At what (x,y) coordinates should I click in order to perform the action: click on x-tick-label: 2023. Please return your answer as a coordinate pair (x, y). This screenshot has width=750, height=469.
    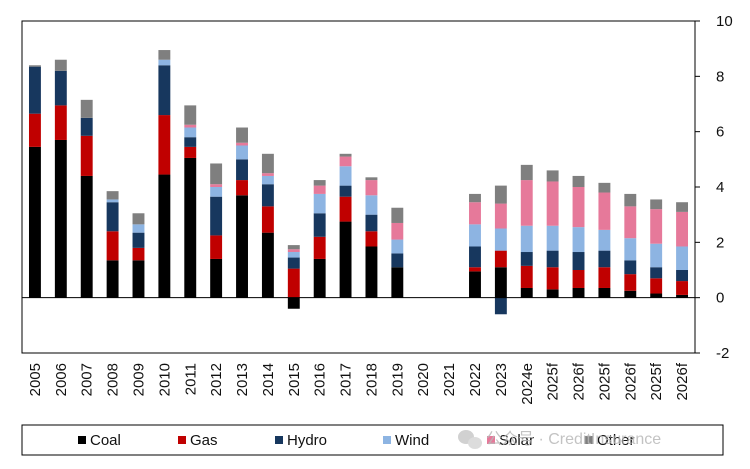
    Looking at the image, I should click on (501, 379).